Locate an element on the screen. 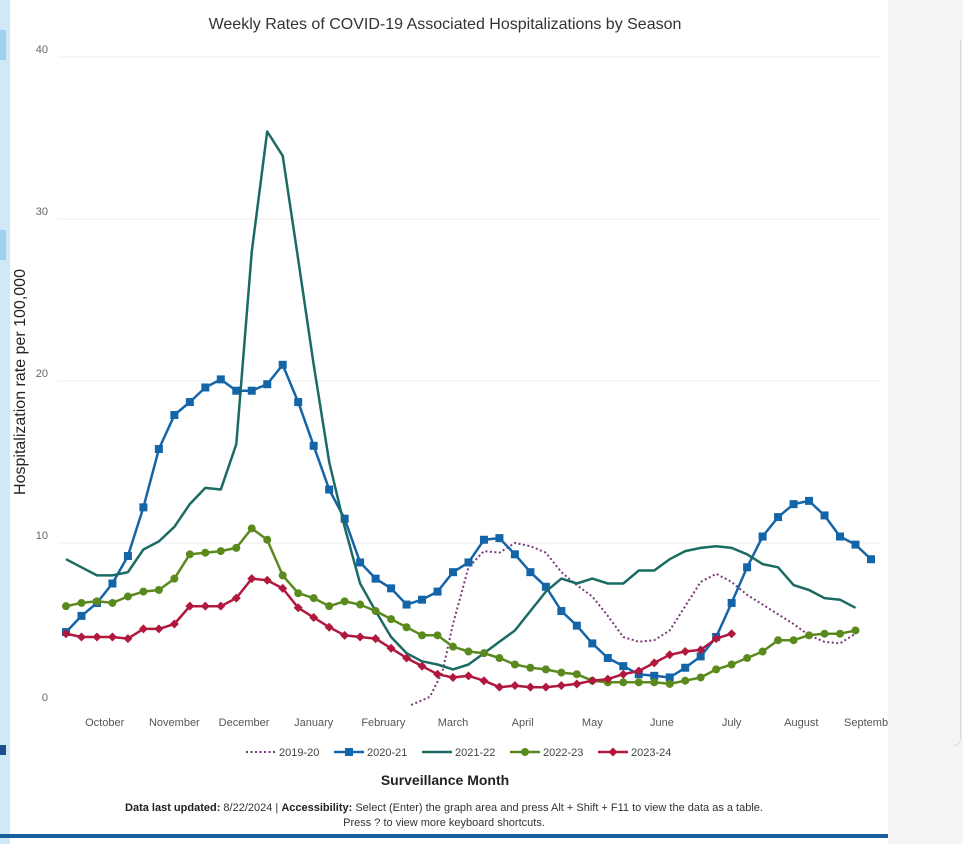  legend-item-2020-21: 2020-21 is located at coordinates (370, 753).